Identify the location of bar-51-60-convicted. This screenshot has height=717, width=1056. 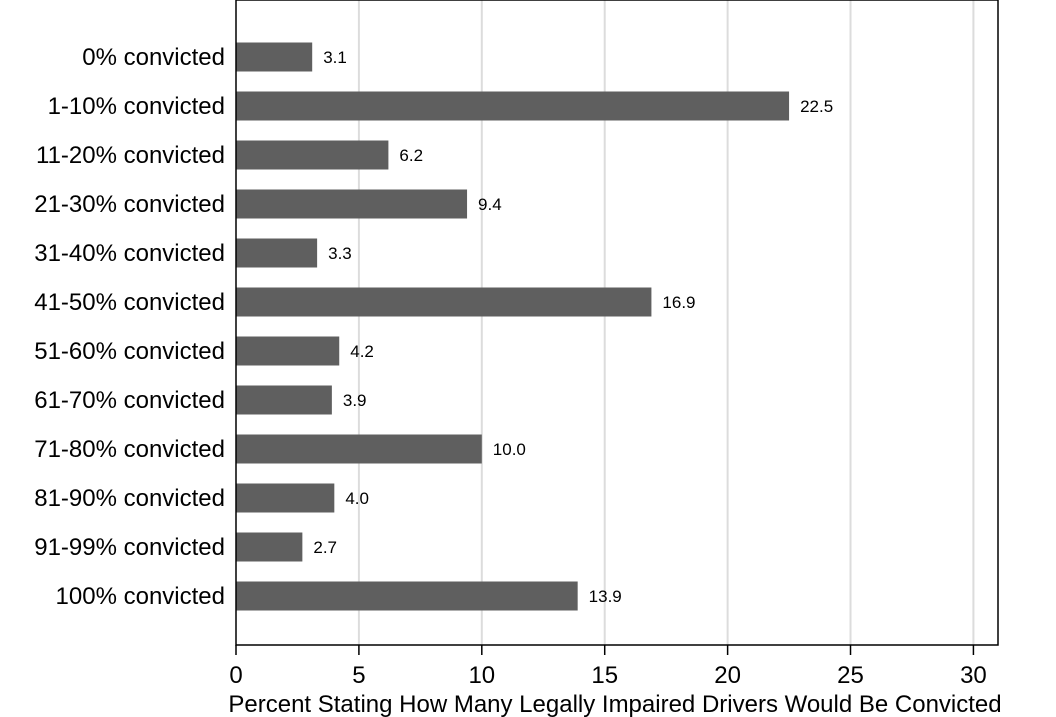
(288, 351).